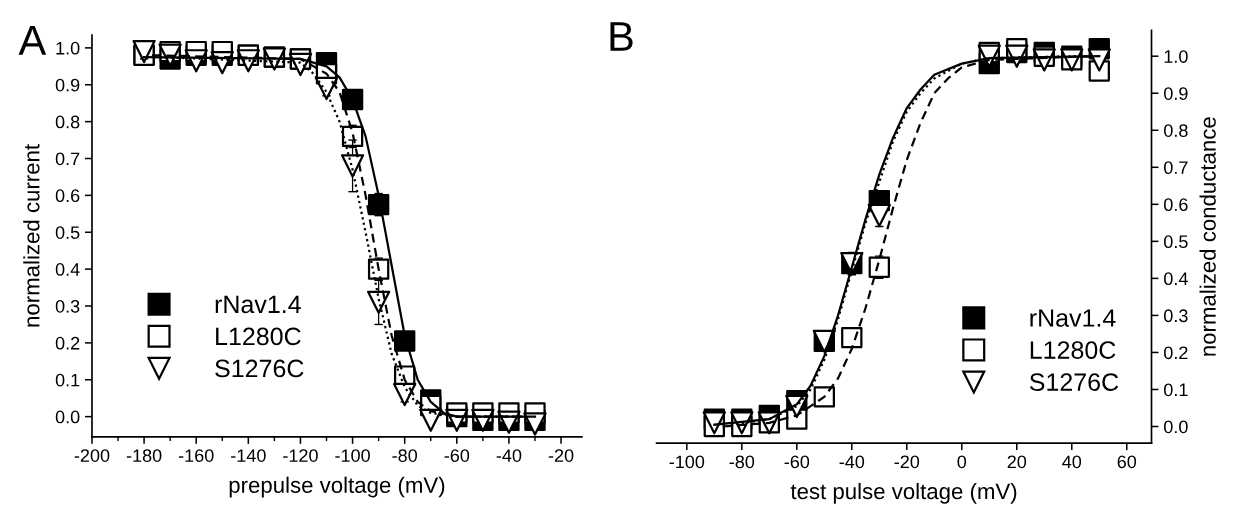 This screenshot has width=1253, height=522. What do you see at coordinates (144, 455) in the screenshot?
I see `x-tick-label: -180` at bounding box center [144, 455].